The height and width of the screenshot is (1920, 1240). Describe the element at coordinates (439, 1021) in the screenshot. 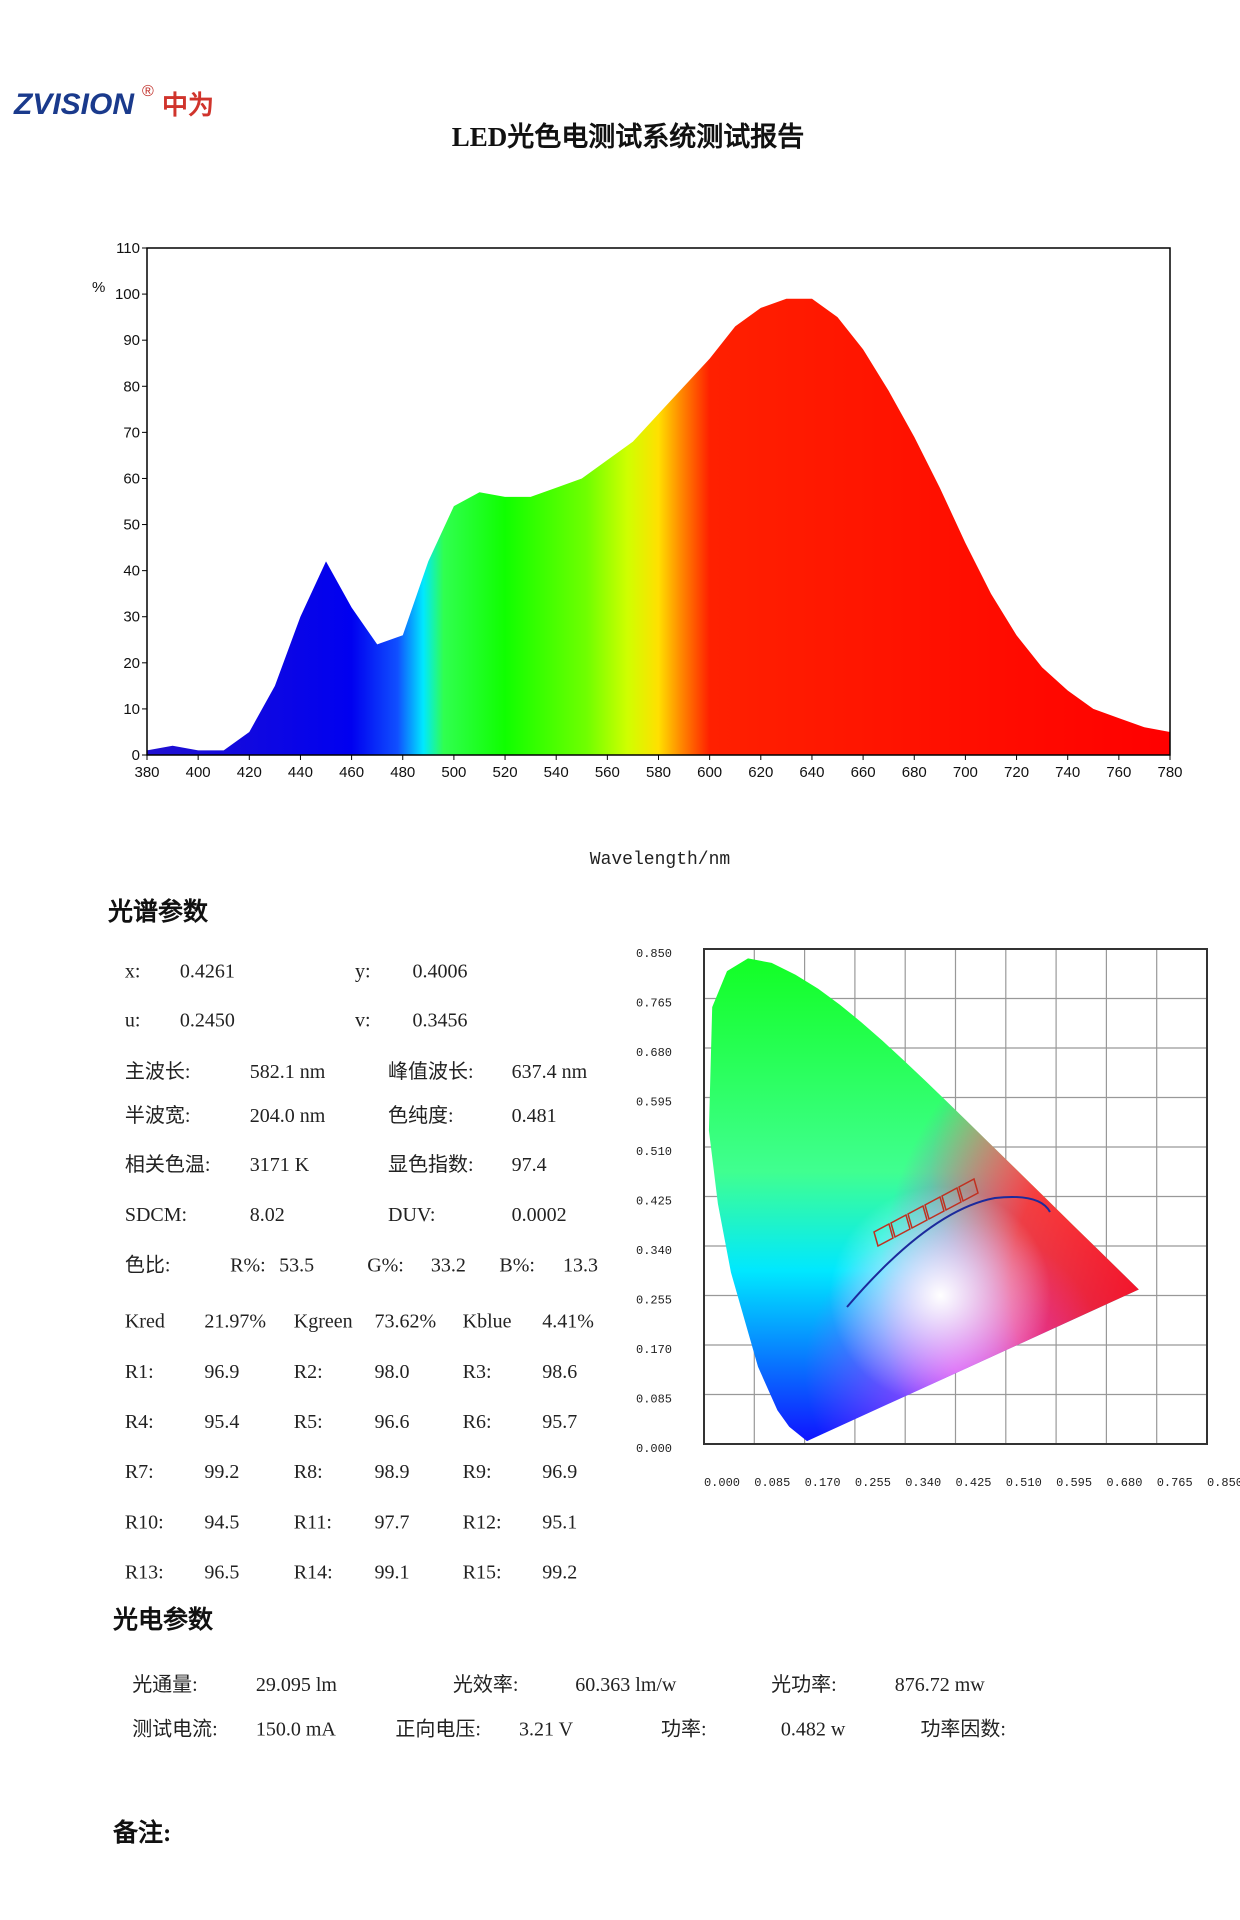

I see `param-text: 0.3456` at that location.